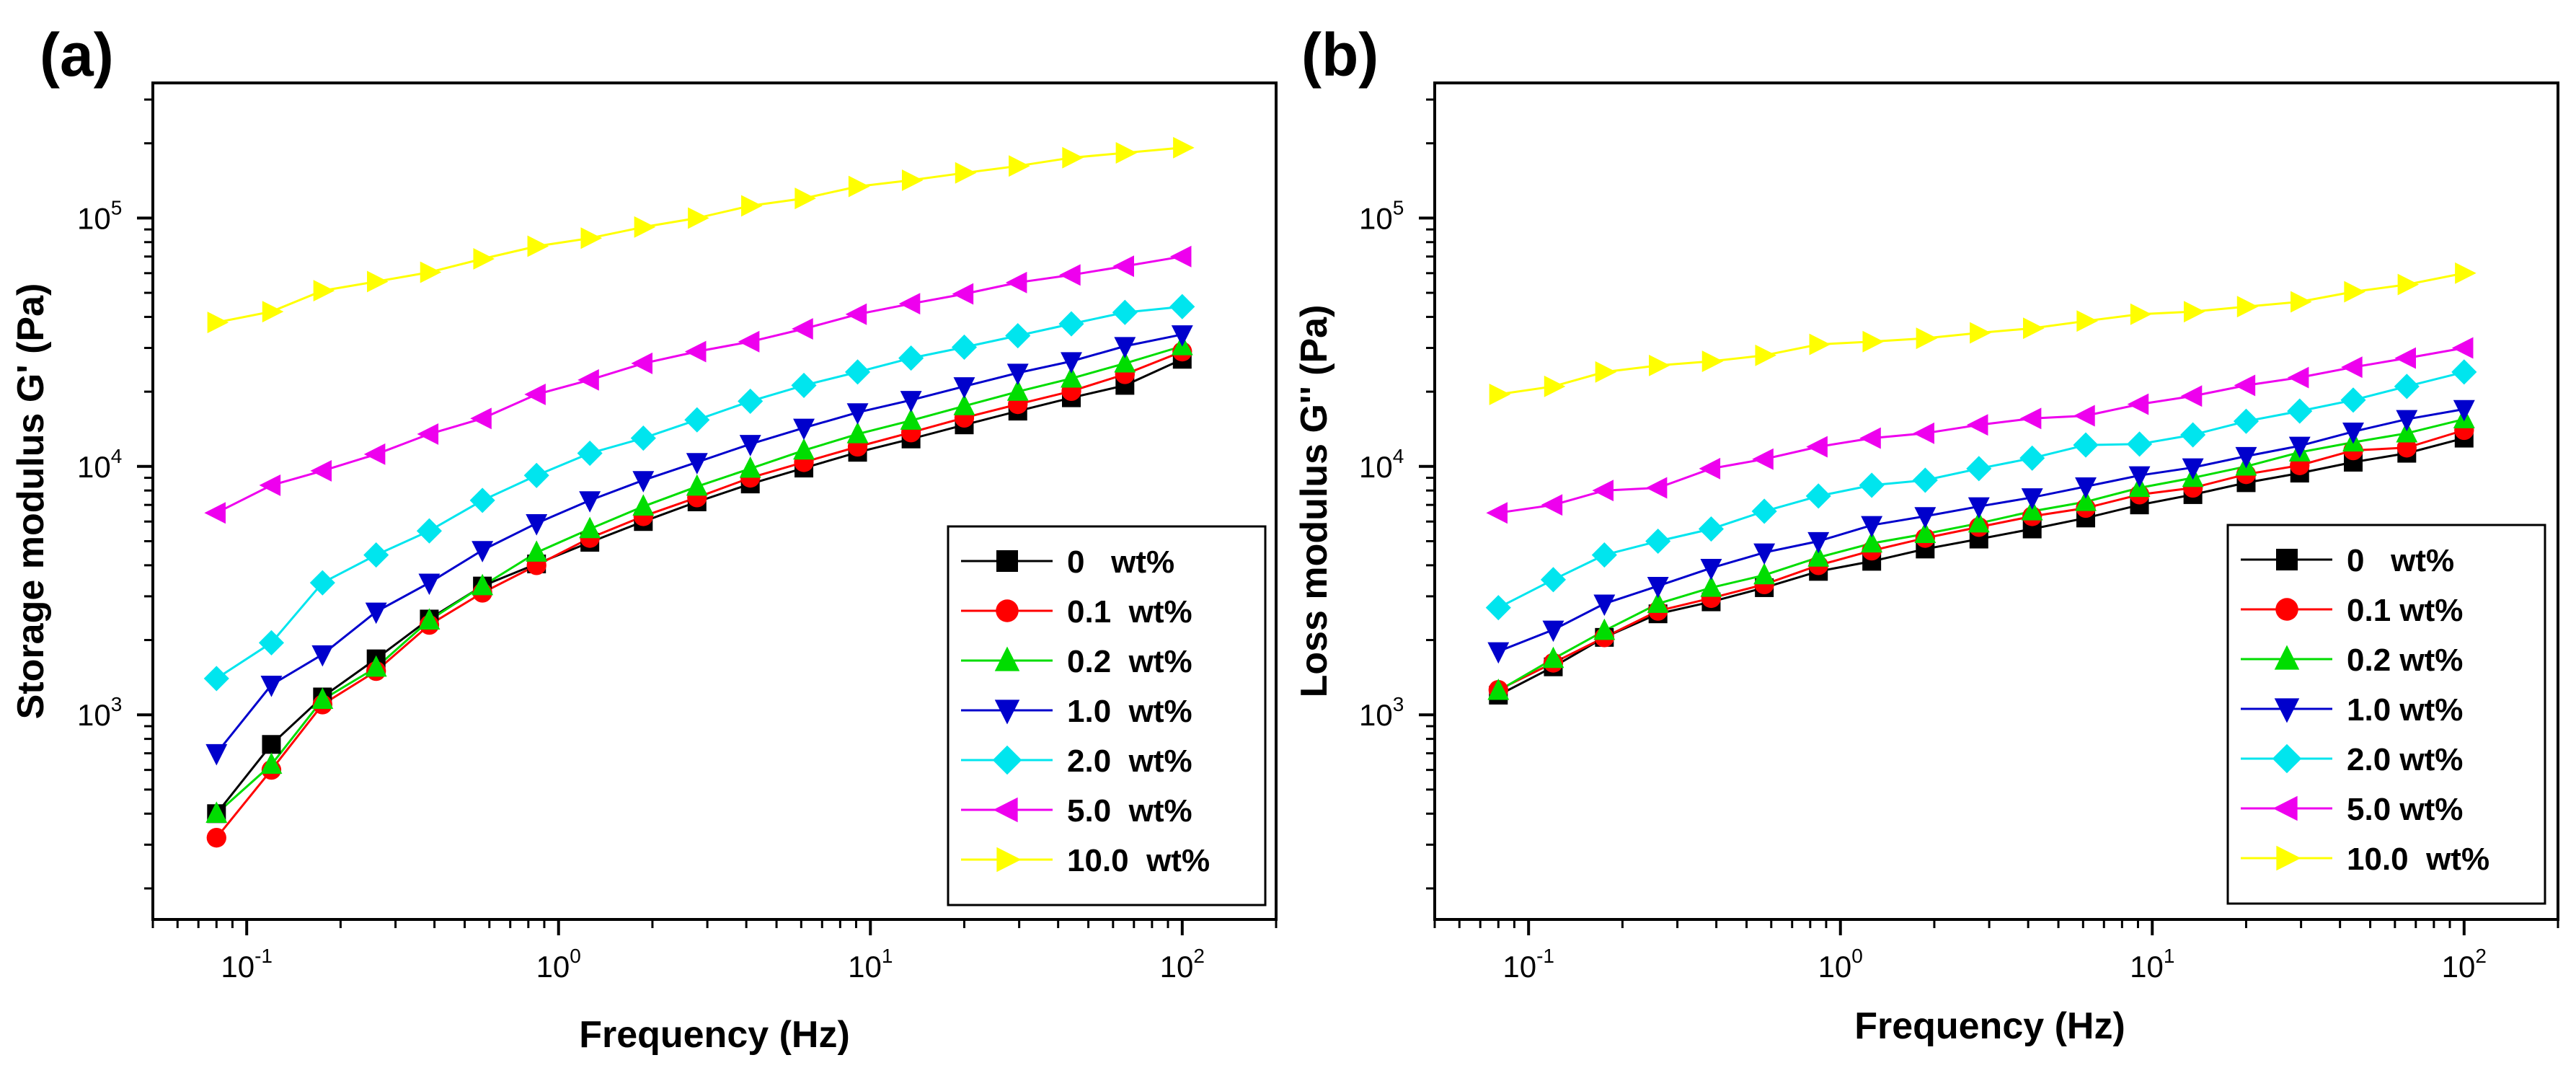 The image size is (2576, 1068). What do you see at coordinates (1339, 55) in the screenshot?
I see `panel-label-b: (b)` at bounding box center [1339, 55].